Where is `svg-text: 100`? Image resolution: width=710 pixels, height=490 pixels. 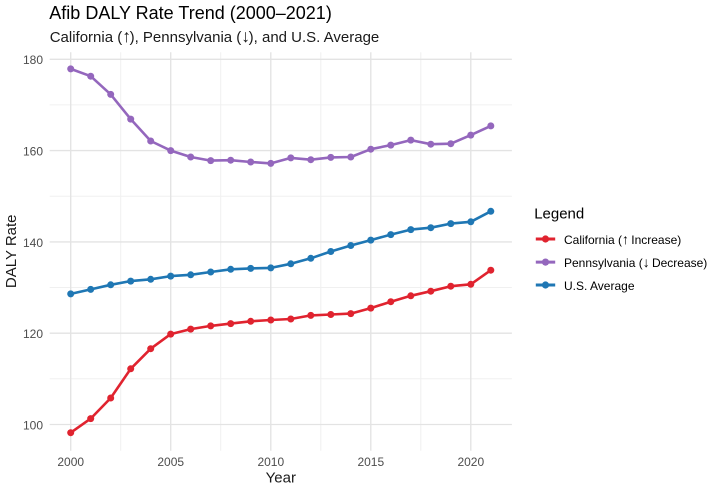
svg-text: 100 is located at coordinates (33, 425).